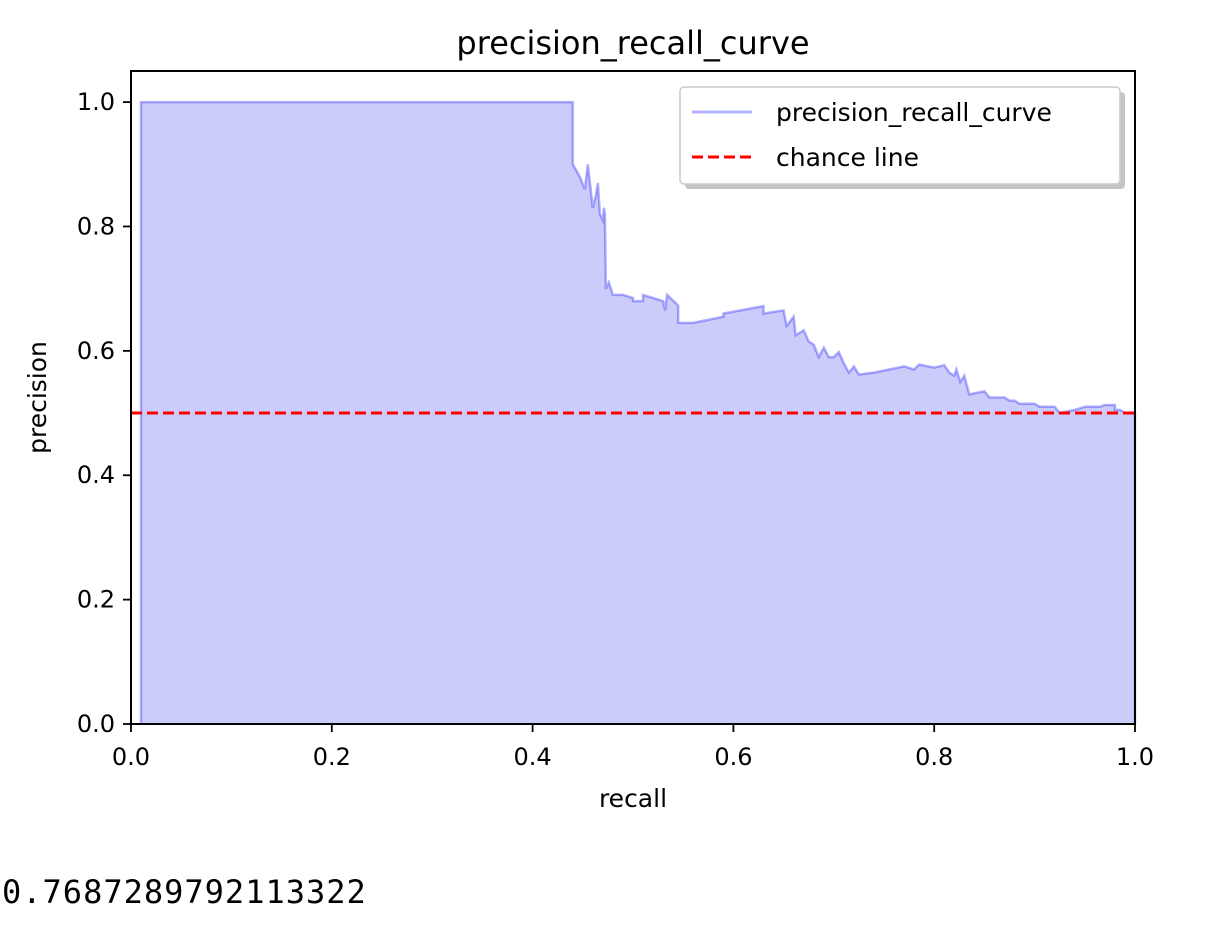  Describe the element at coordinates (1135, 757) in the screenshot. I see `x-tick-label-5: 1.0` at that location.